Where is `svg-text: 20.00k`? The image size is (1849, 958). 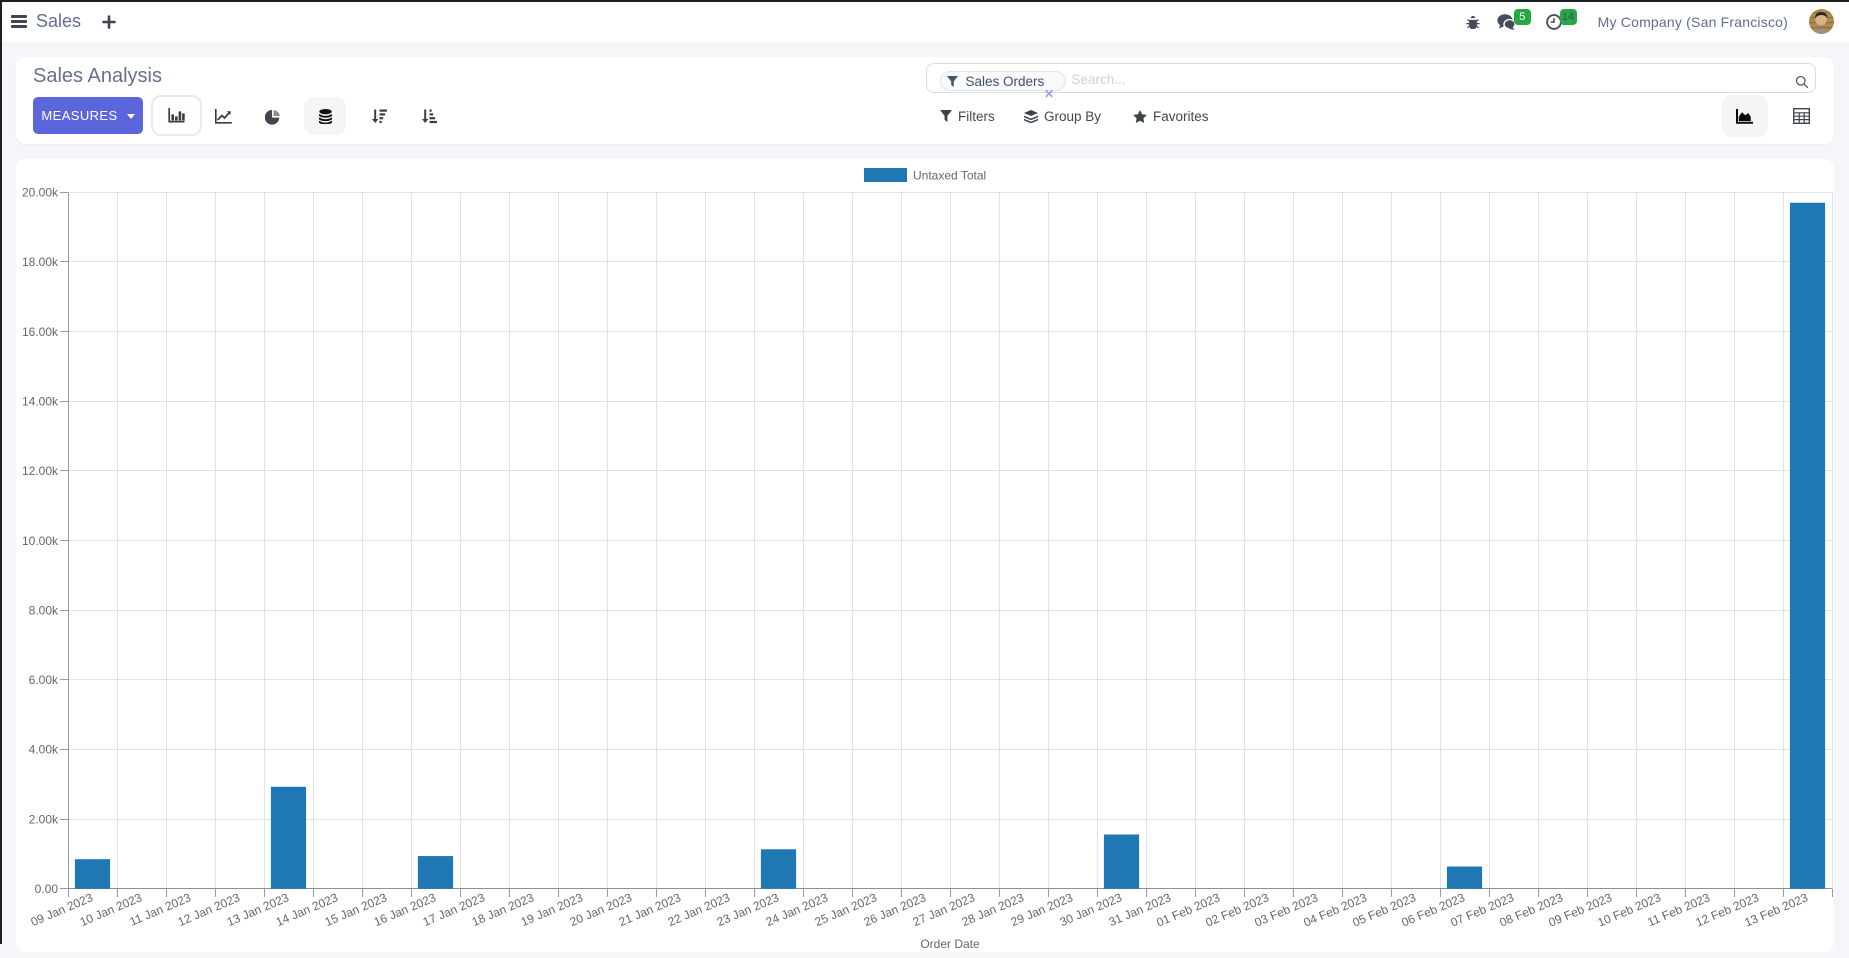
svg-text: 20.00k is located at coordinates (40, 193).